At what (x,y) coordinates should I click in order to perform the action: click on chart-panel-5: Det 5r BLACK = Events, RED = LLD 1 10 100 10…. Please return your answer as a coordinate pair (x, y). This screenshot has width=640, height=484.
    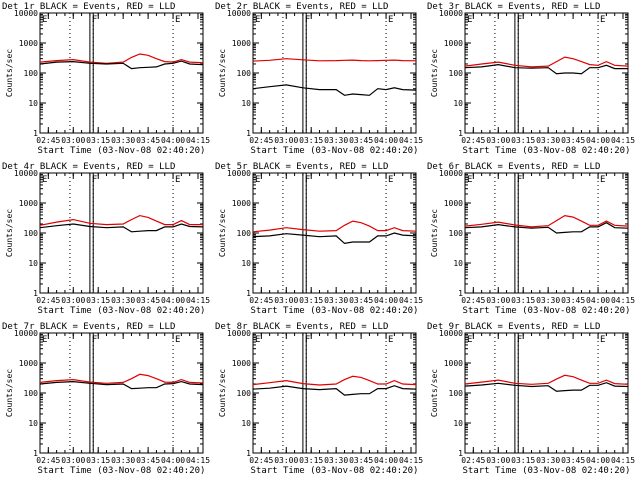
    Looking at the image, I should click on (319, 239).